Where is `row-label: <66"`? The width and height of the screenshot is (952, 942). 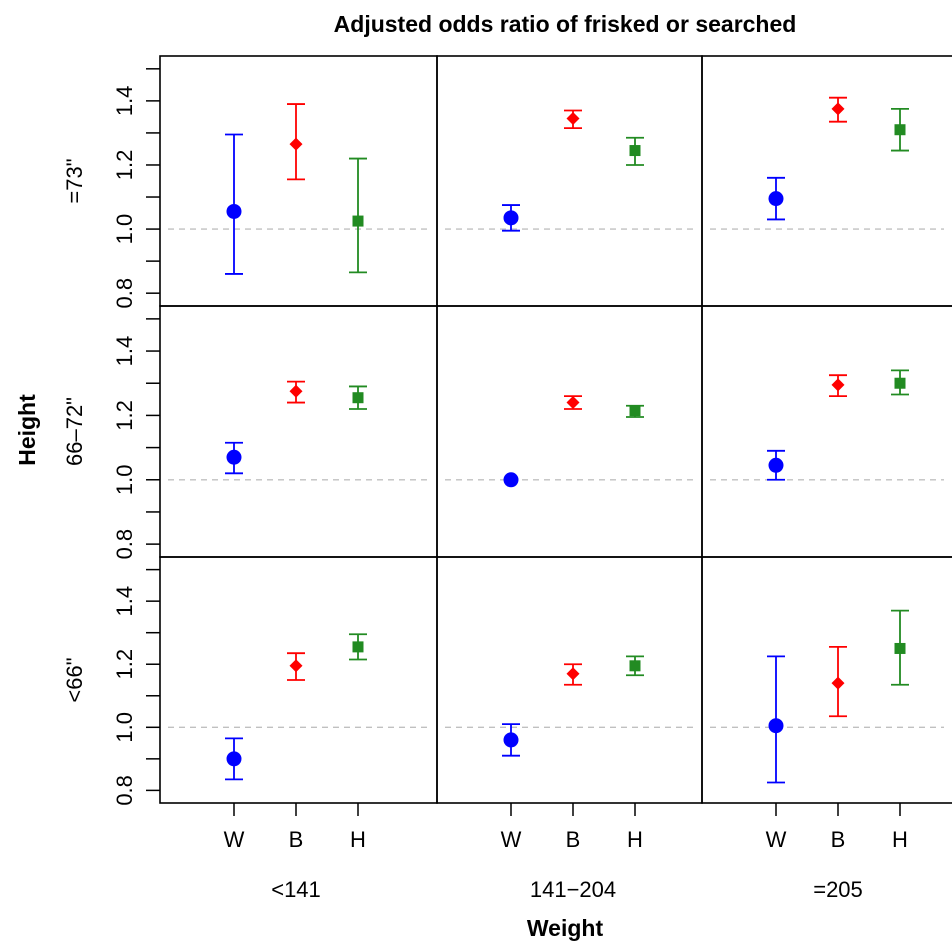 row-label: <66" is located at coordinates (74, 679).